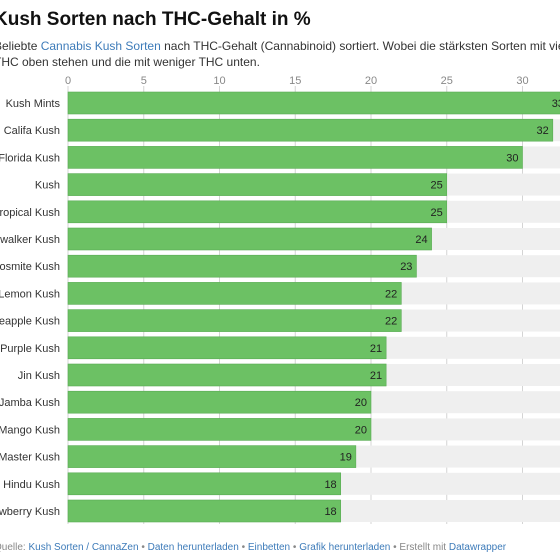 The image size is (560, 560). I want to click on category-label: Lemon Kush, so click(30, 294).